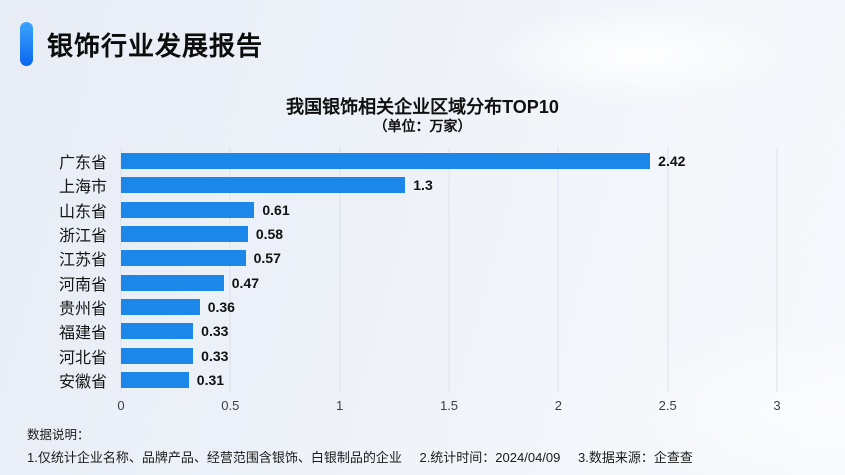 The width and height of the screenshot is (845, 475). I want to click on bar-track: 2.42, so click(449, 161).